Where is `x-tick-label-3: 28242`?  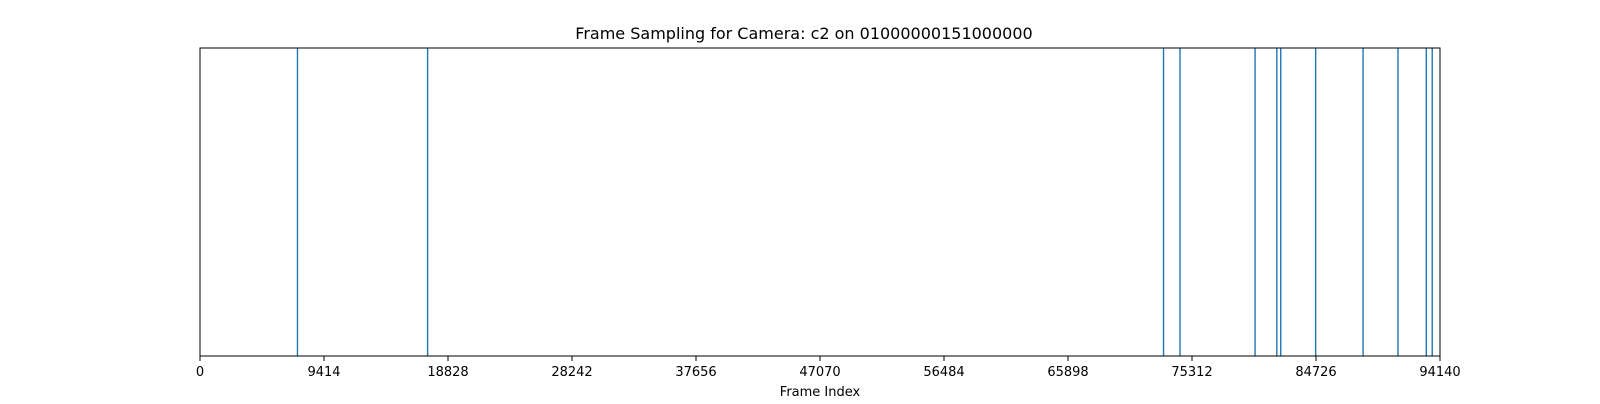 x-tick-label-3: 28242 is located at coordinates (571, 372).